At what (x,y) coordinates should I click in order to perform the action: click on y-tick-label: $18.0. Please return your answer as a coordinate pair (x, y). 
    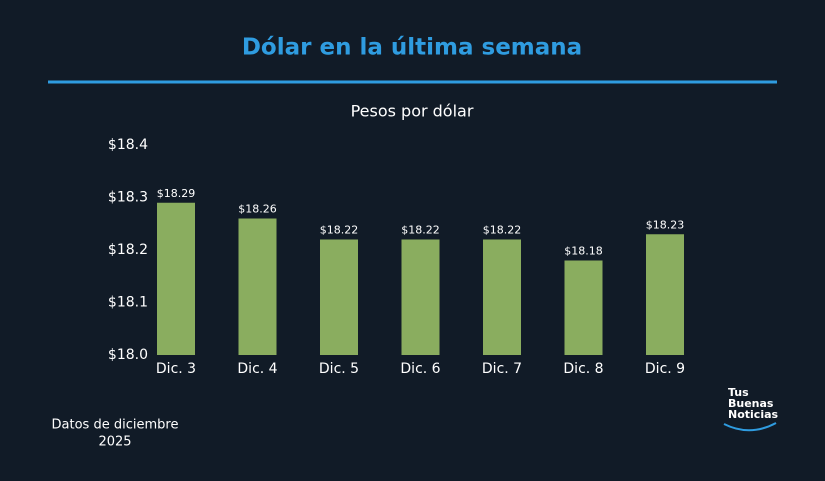
    Looking at the image, I should click on (128, 355).